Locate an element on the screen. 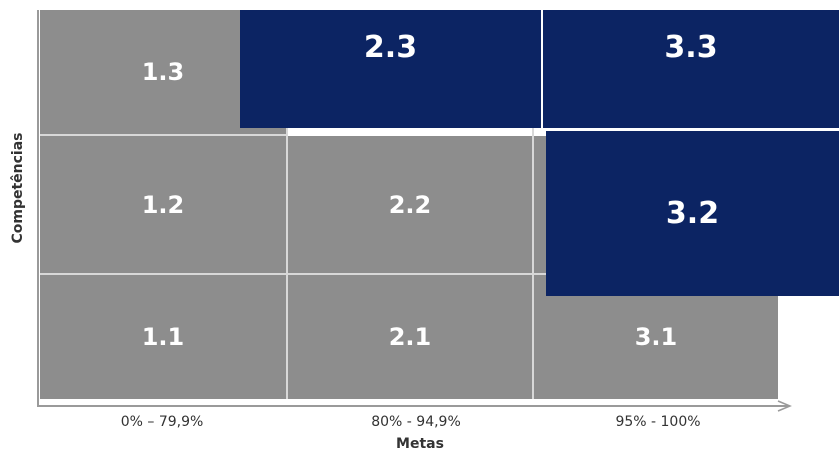 The height and width of the screenshot is (458, 839). cell-3-2-base is located at coordinates (540, 204).